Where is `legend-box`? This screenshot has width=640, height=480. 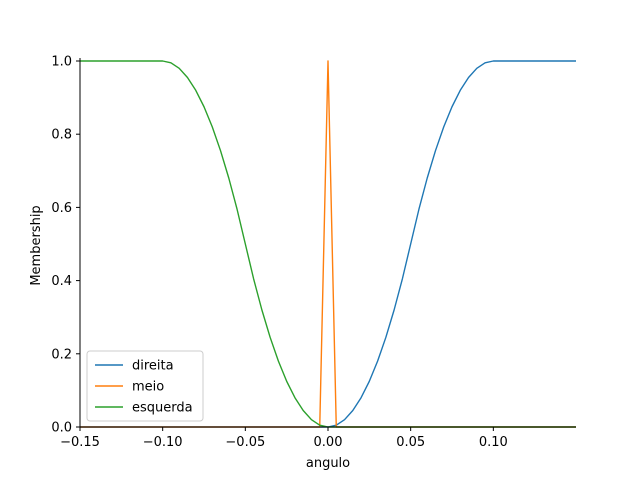 legend-box is located at coordinates (145, 386).